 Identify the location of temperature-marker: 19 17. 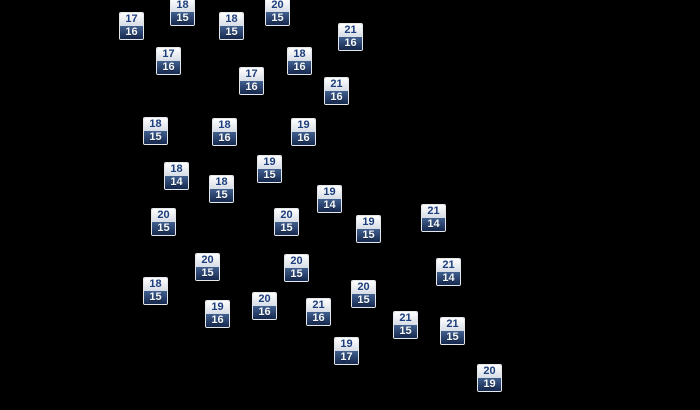
(346, 351).